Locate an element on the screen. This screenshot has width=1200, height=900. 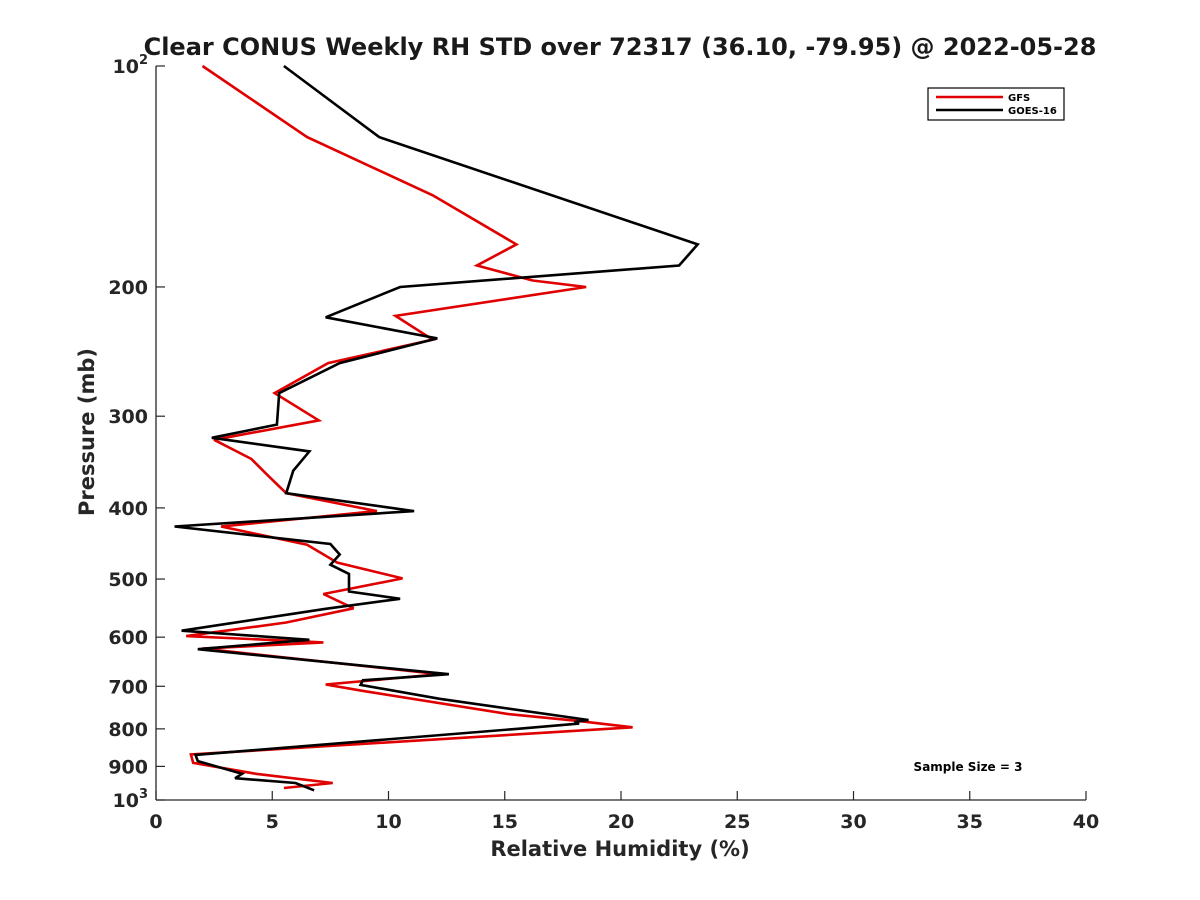
x-tick-label: 25 is located at coordinates (737, 822).